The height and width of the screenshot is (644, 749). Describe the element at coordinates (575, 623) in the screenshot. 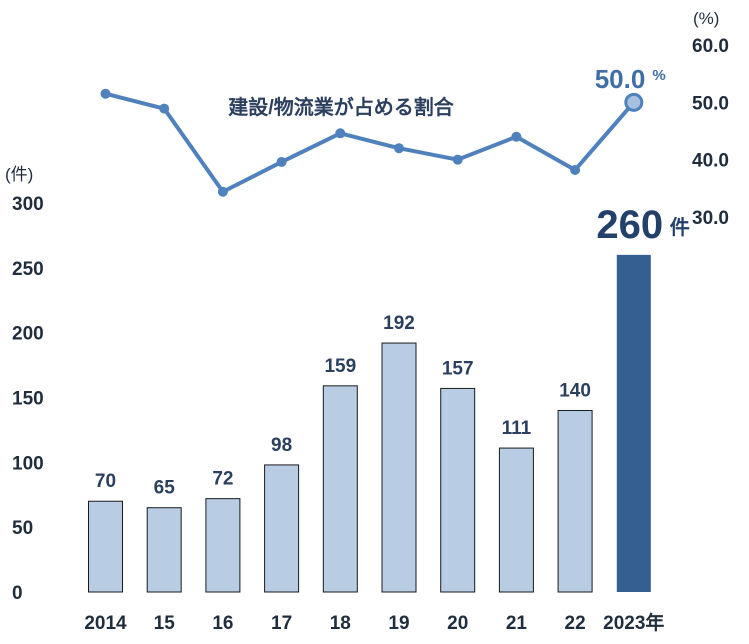

I see `category-label: 22` at that location.